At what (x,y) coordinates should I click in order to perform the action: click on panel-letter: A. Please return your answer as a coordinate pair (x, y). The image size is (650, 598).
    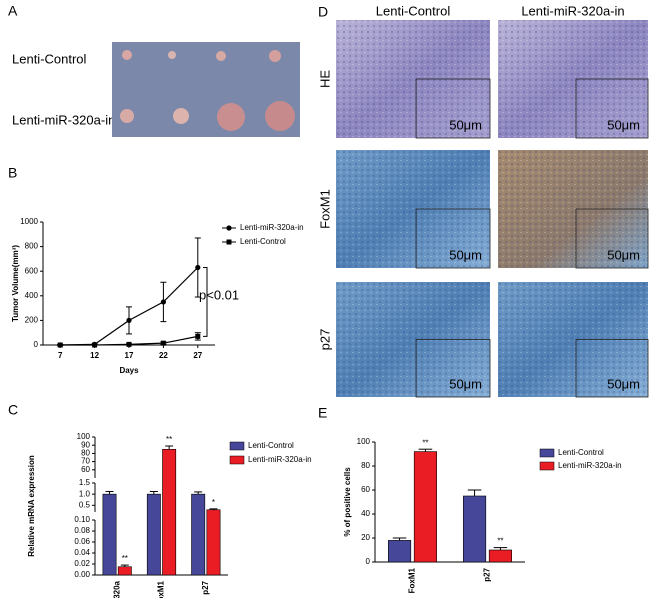
    Looking at the image, I should click on (13, 11).